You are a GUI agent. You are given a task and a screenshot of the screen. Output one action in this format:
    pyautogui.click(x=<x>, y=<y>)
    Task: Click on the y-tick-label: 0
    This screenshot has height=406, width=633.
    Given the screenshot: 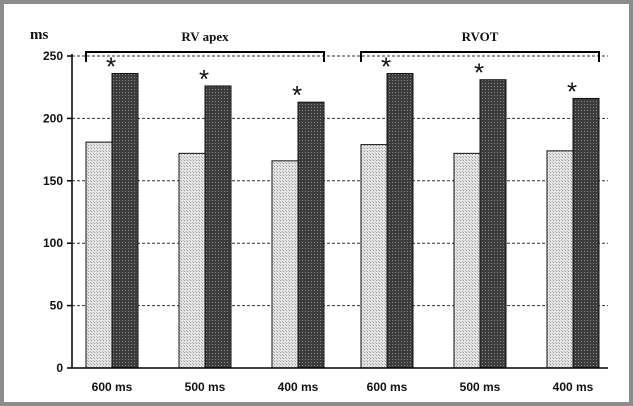 What is the action you would take?
    pyautogui.click(x=59, y=368)
    